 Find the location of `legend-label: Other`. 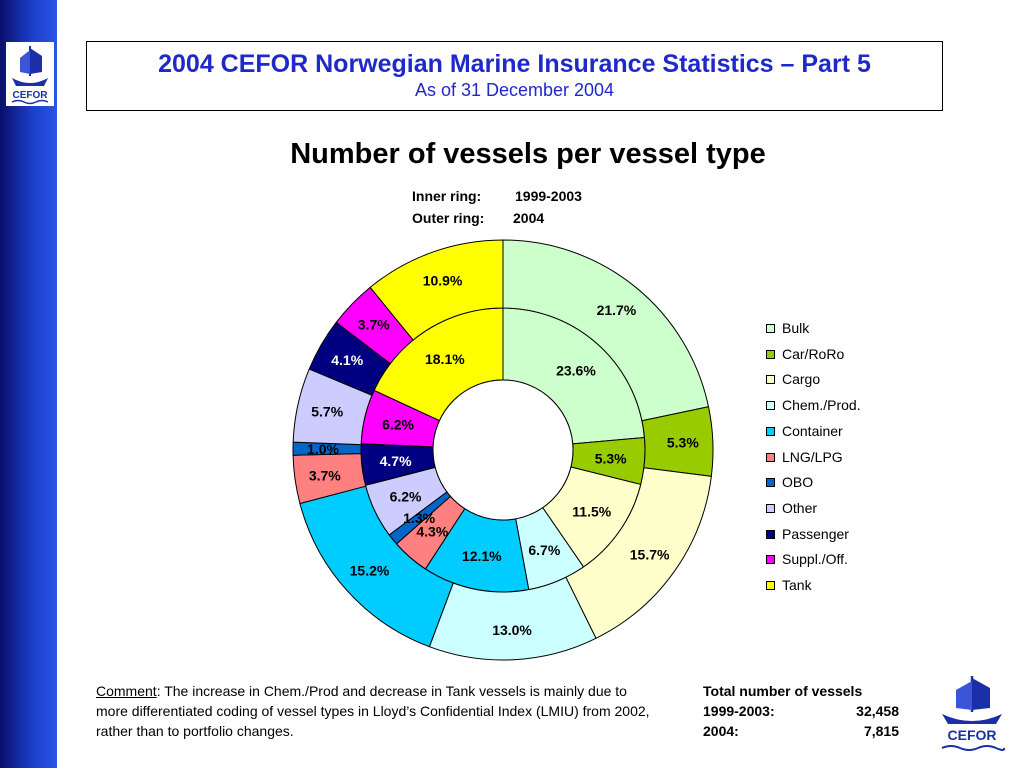

legend-label: Other is located at coordinates (800, 507).